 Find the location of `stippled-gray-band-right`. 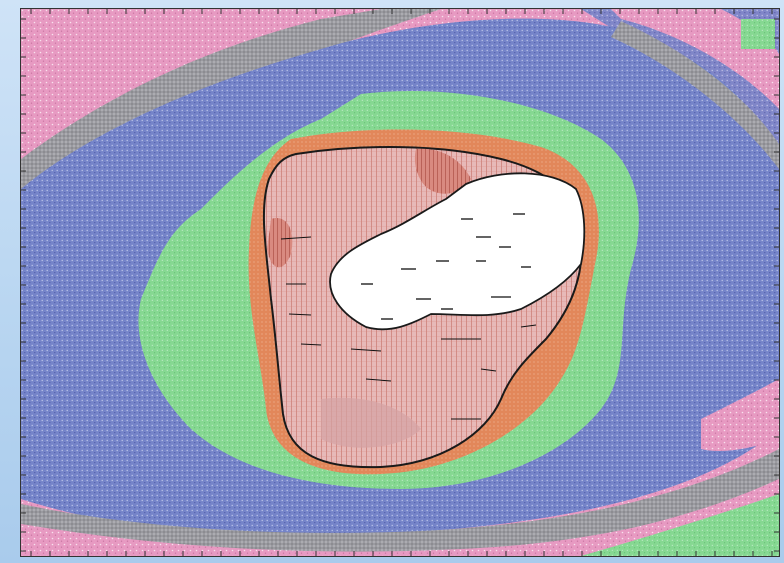

stippled-gray-band-right is located at coordinates (695, 95).